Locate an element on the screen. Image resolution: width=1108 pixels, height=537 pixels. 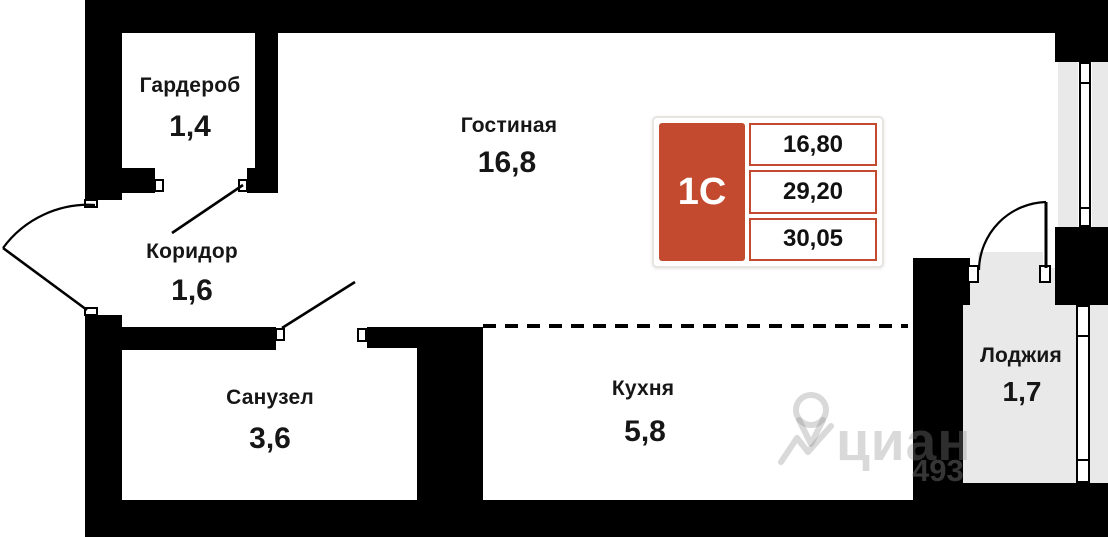
loggia-door-arc is located at coordinates (1012, 235).